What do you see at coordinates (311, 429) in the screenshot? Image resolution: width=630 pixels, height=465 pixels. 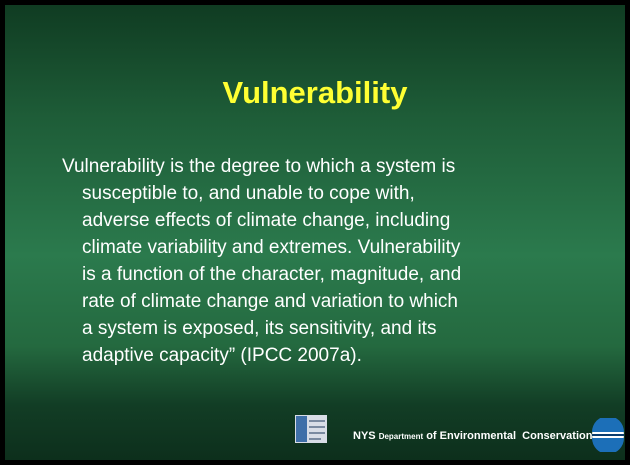 I see `footer-logo` at bounding box center [311, 429].